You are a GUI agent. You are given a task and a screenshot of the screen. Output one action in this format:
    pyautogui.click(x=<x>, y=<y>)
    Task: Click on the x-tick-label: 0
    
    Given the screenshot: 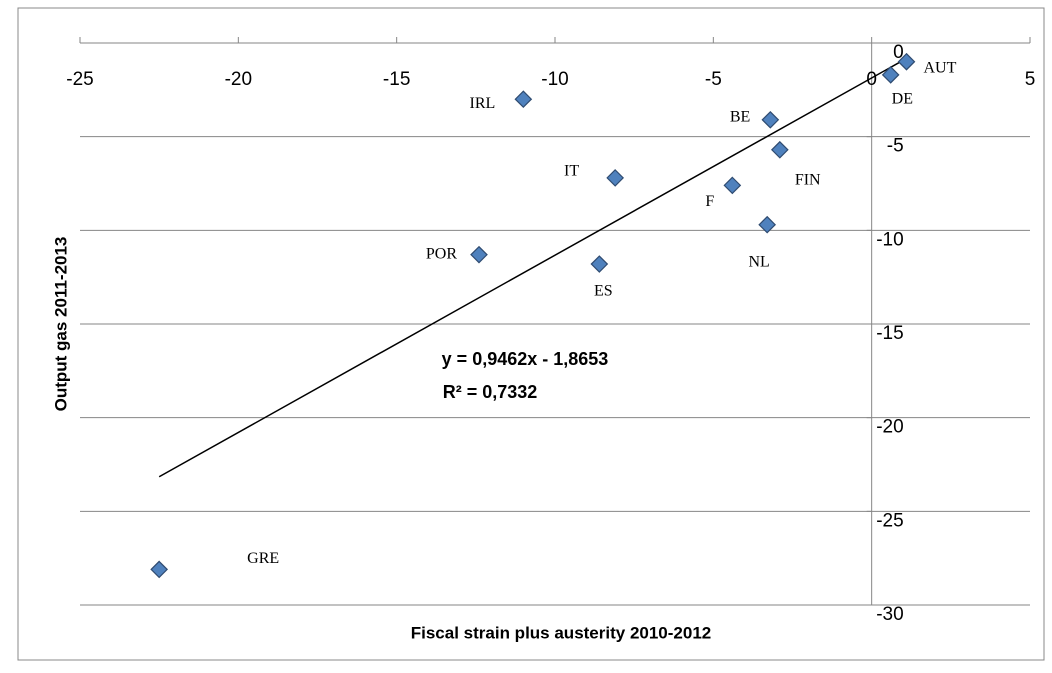 What is the action you would take?
    pyautogui.click(x=871, y=79)
    